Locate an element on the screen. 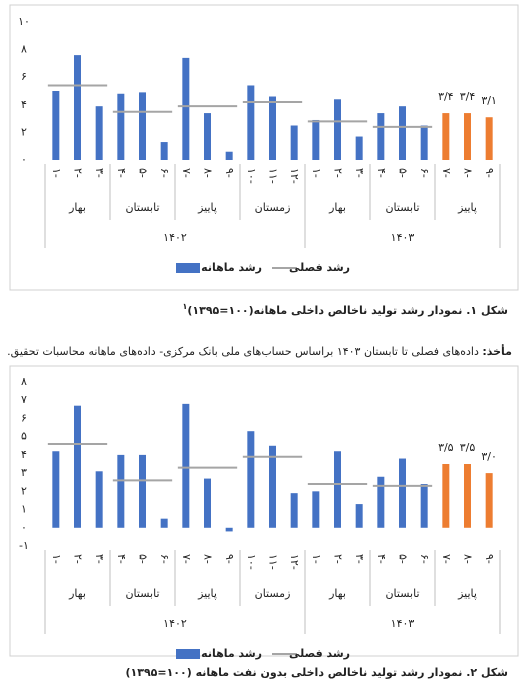  legend-label: رشد ماهانه is located at coordinates (231, 653).